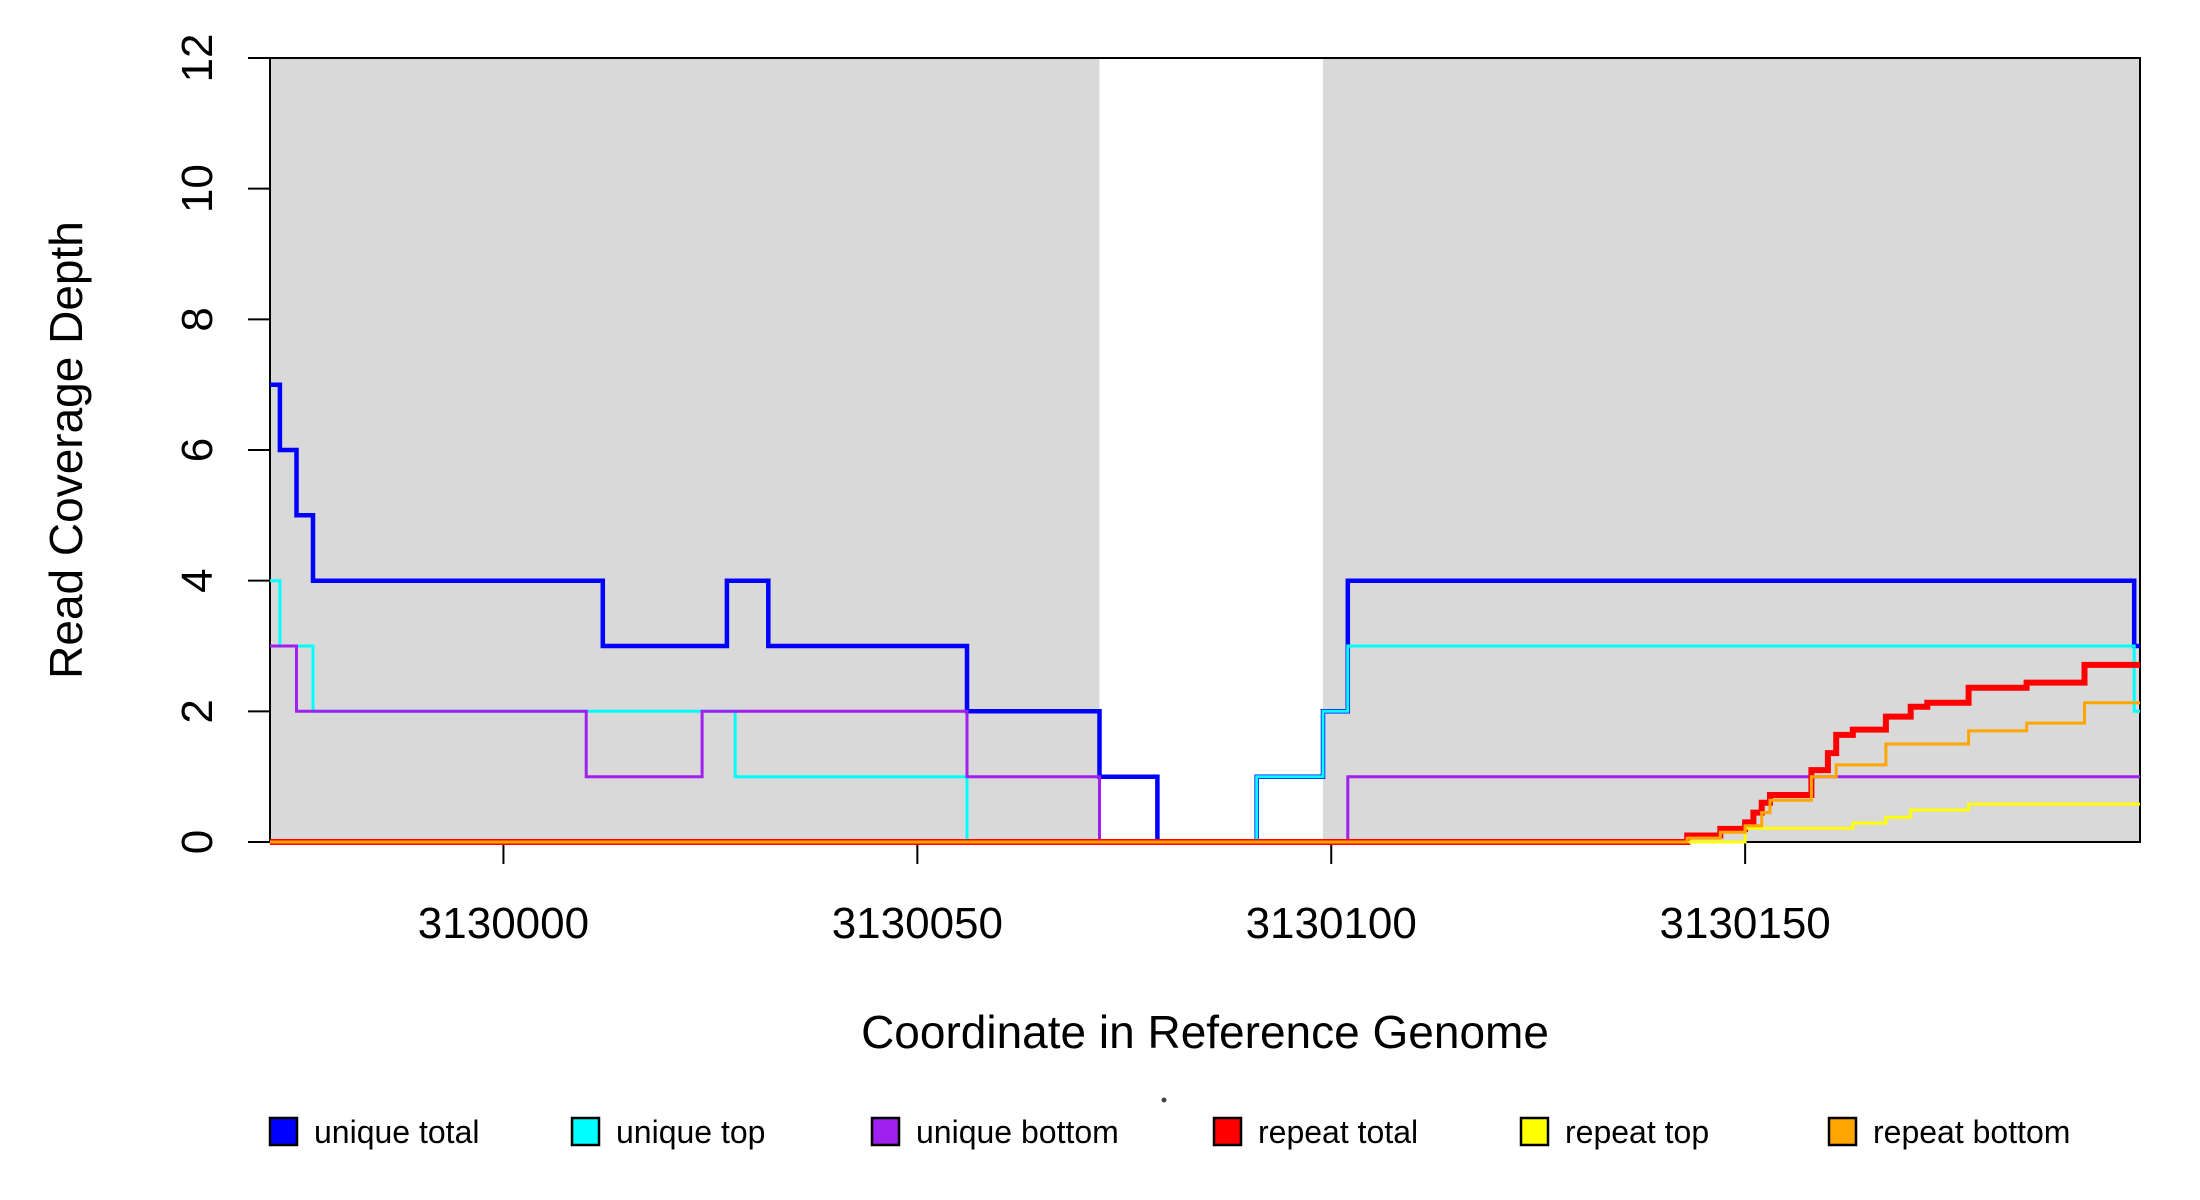 The width and height of the screenshot is (2200, 1200). What do you see at coordinates (1017, 1132) in the screenshot?
I see `legend-label: unique bottom` at bounding box center [1017, 1132].